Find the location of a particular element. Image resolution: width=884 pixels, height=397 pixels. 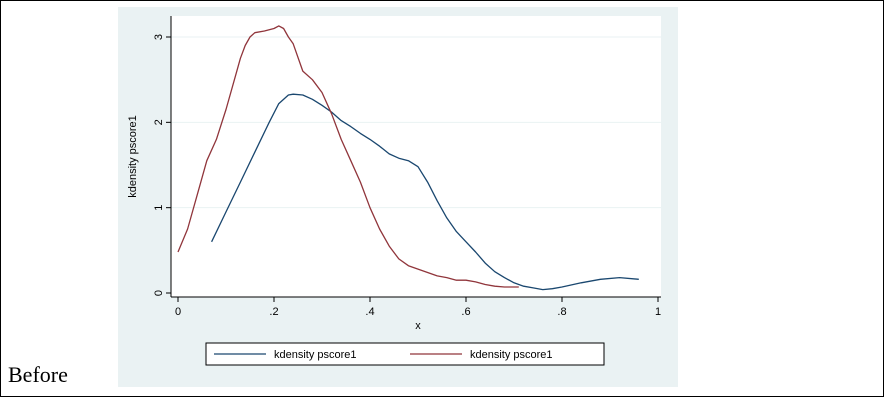

x-tick-label: 1 is located at coordinates (658, 312).